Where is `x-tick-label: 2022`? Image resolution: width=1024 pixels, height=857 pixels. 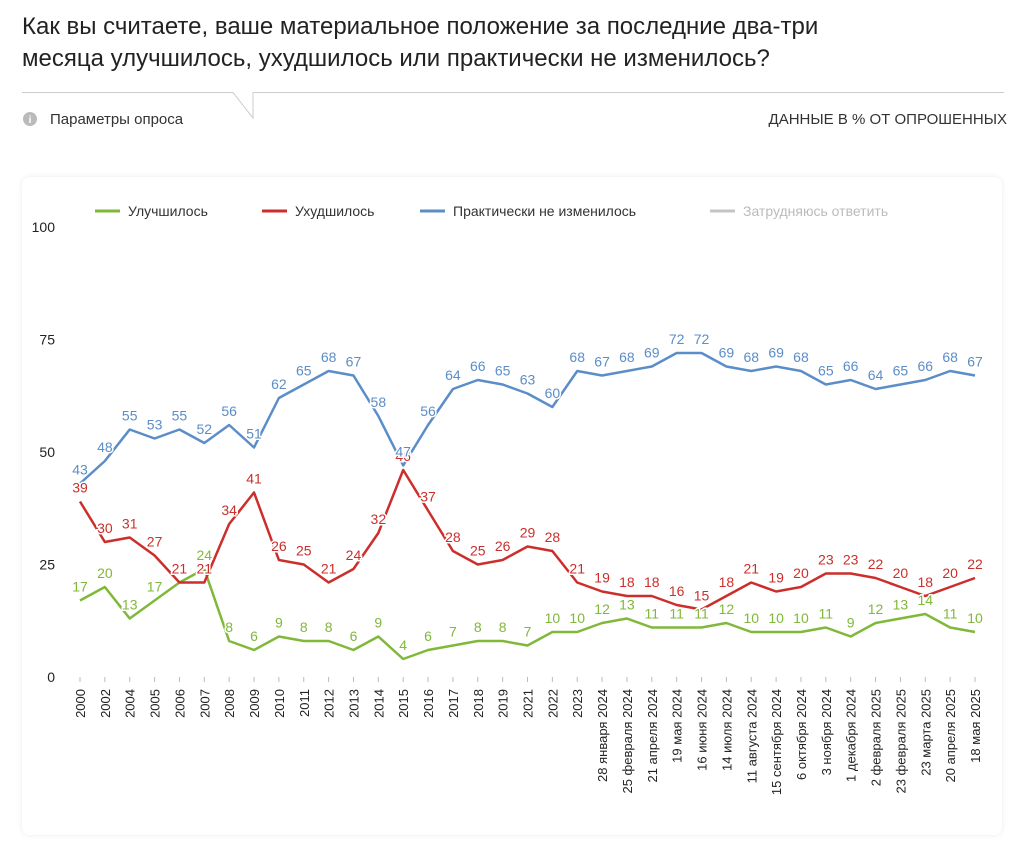 x-tick-label: 2022 is located at coordinates (552, 703).